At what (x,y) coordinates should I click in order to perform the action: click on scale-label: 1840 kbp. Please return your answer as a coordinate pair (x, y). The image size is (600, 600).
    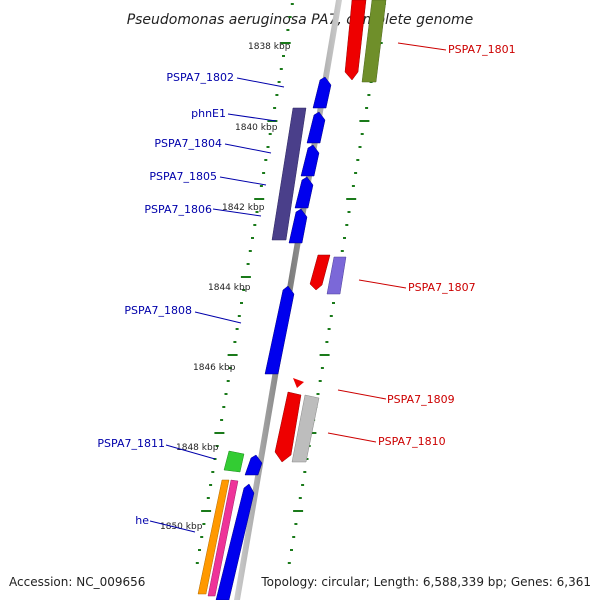
    Looking at the image, I should click on (256, 128).